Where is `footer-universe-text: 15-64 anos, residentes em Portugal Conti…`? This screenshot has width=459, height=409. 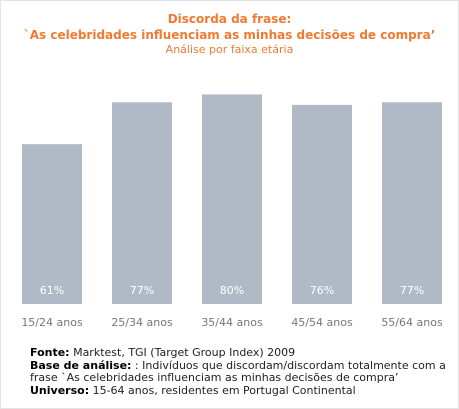
footer-universe-text: 15-64 anos, residentes em Portugal Conti… is located at coordinates (222, 390).